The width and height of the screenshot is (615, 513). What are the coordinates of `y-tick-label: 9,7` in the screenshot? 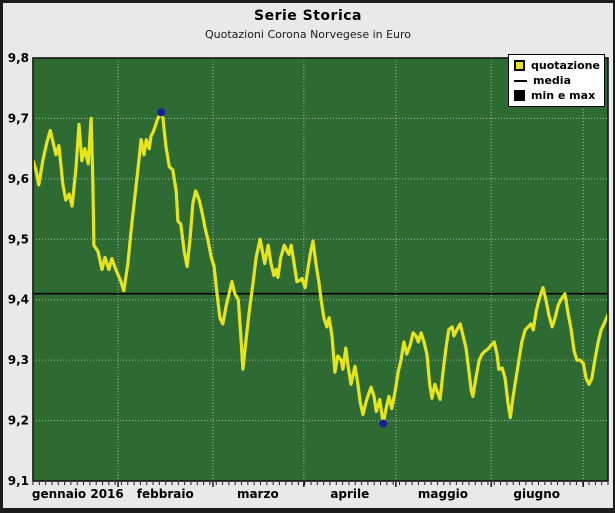 It's located at (18, 118).